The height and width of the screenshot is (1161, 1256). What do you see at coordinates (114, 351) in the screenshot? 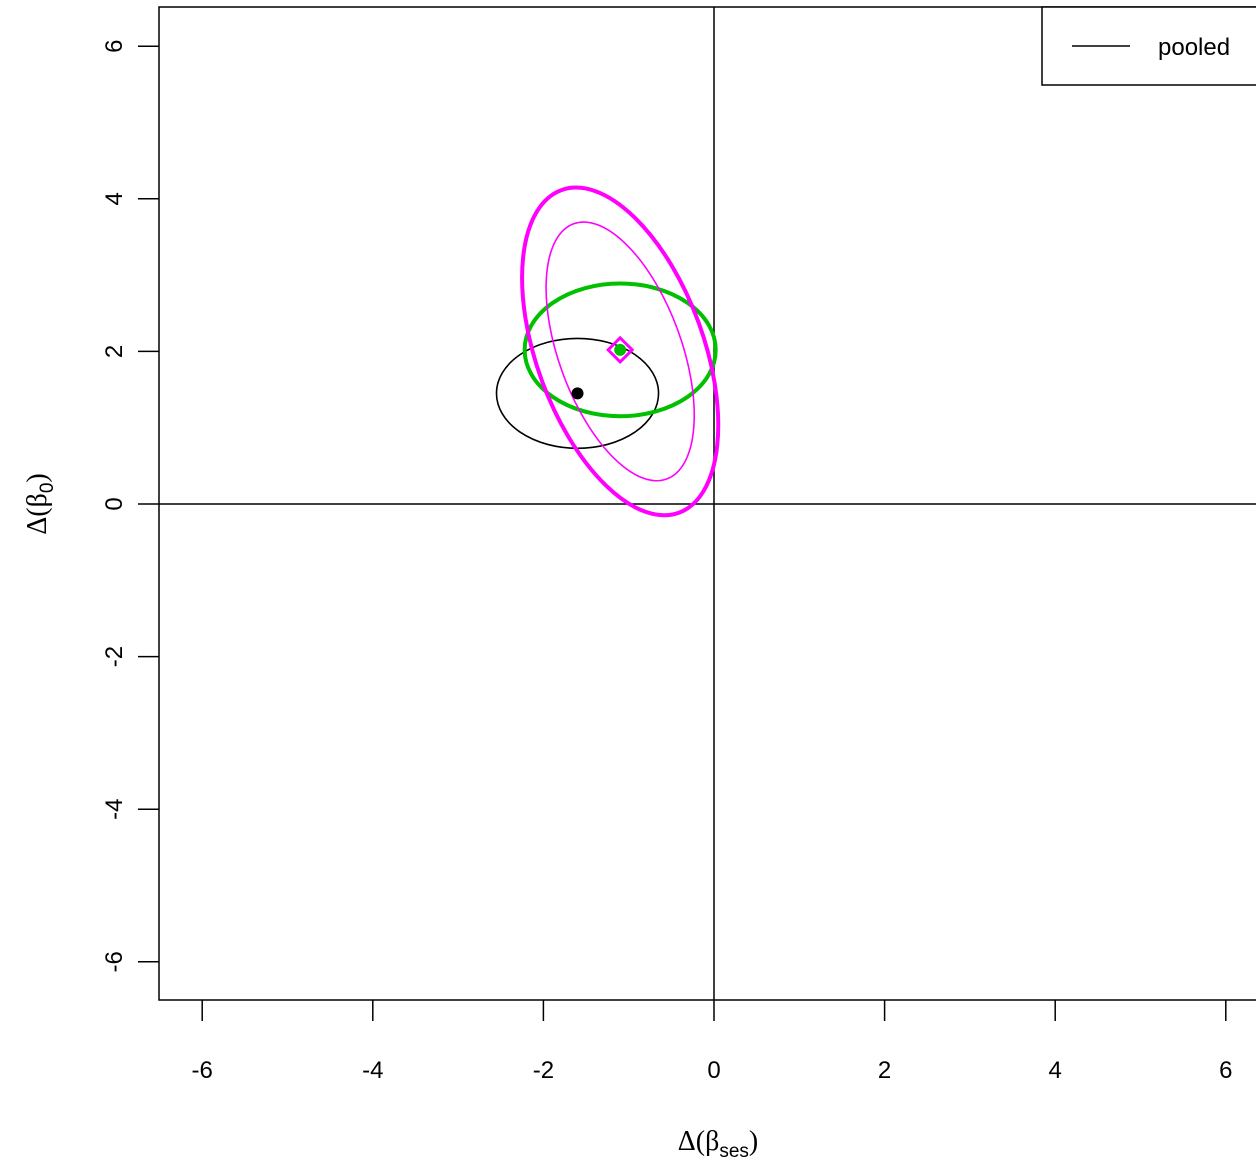
I see `y-tick-label: 2` at bounding box center [114, 351].